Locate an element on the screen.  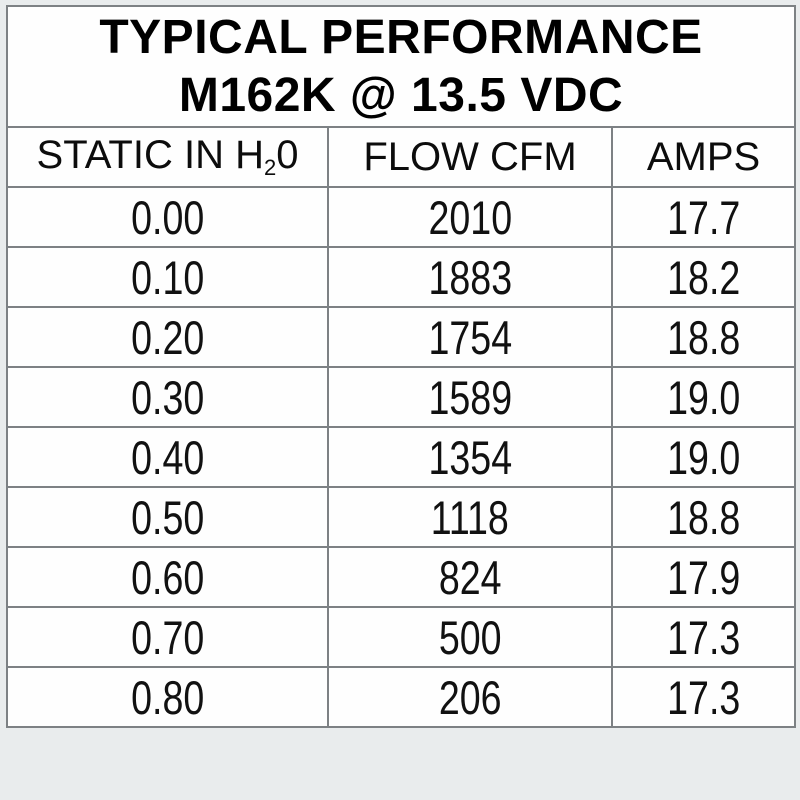
static-value: 0.10 is located at coordinates (167, 277).